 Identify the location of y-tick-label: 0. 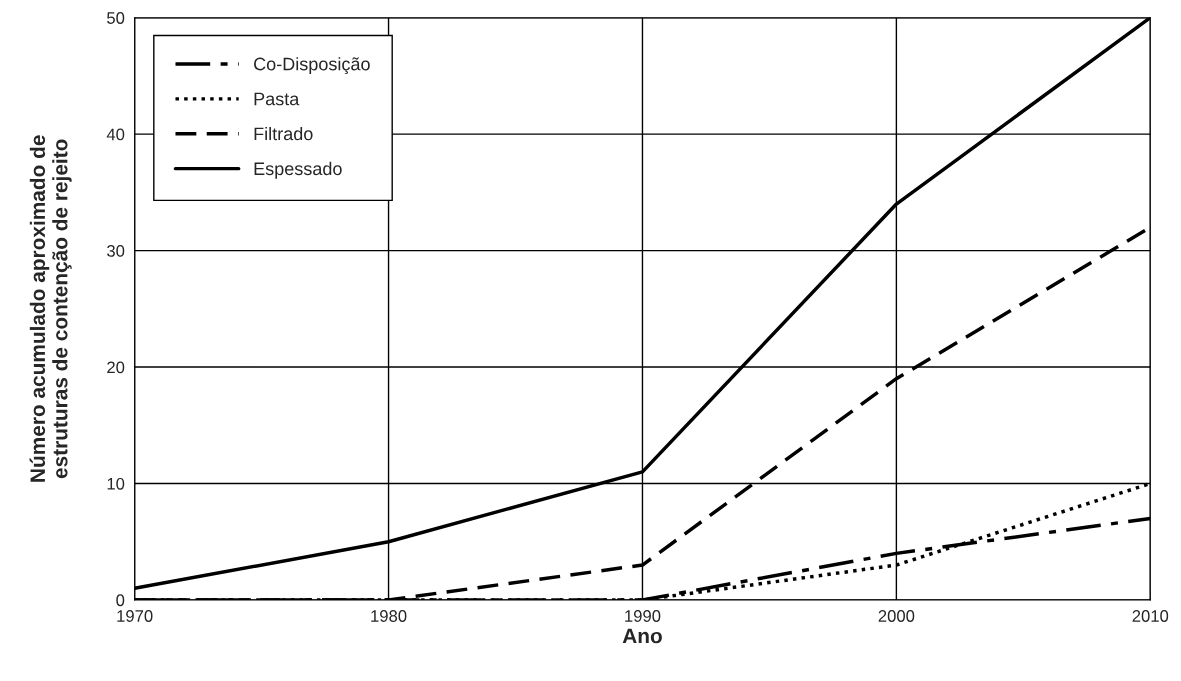
(120, 600).